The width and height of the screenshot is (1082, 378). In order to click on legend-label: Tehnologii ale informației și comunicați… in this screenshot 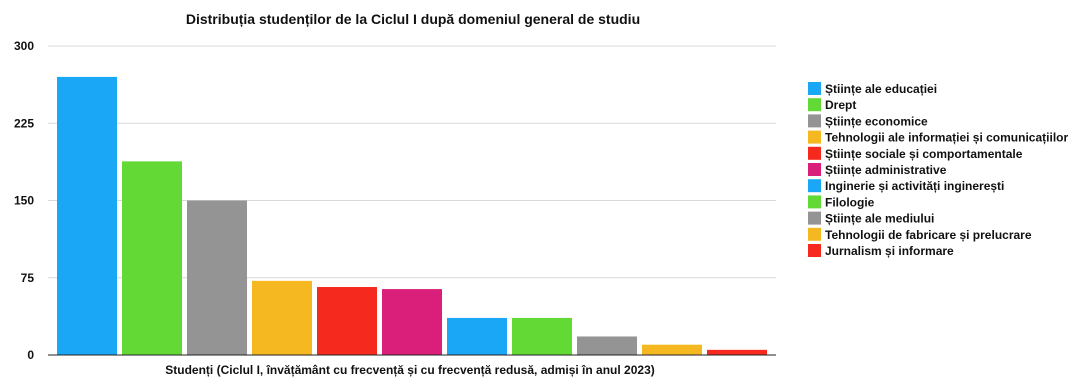, I will do `click(946, 138)`.